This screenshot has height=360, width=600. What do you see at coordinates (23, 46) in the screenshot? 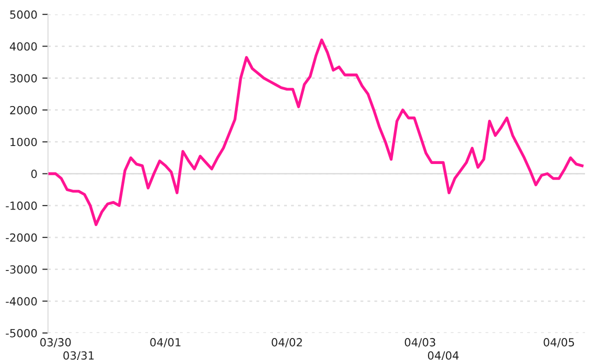
I see `y-tick-label: 4000` at bounding box center [23, 46].